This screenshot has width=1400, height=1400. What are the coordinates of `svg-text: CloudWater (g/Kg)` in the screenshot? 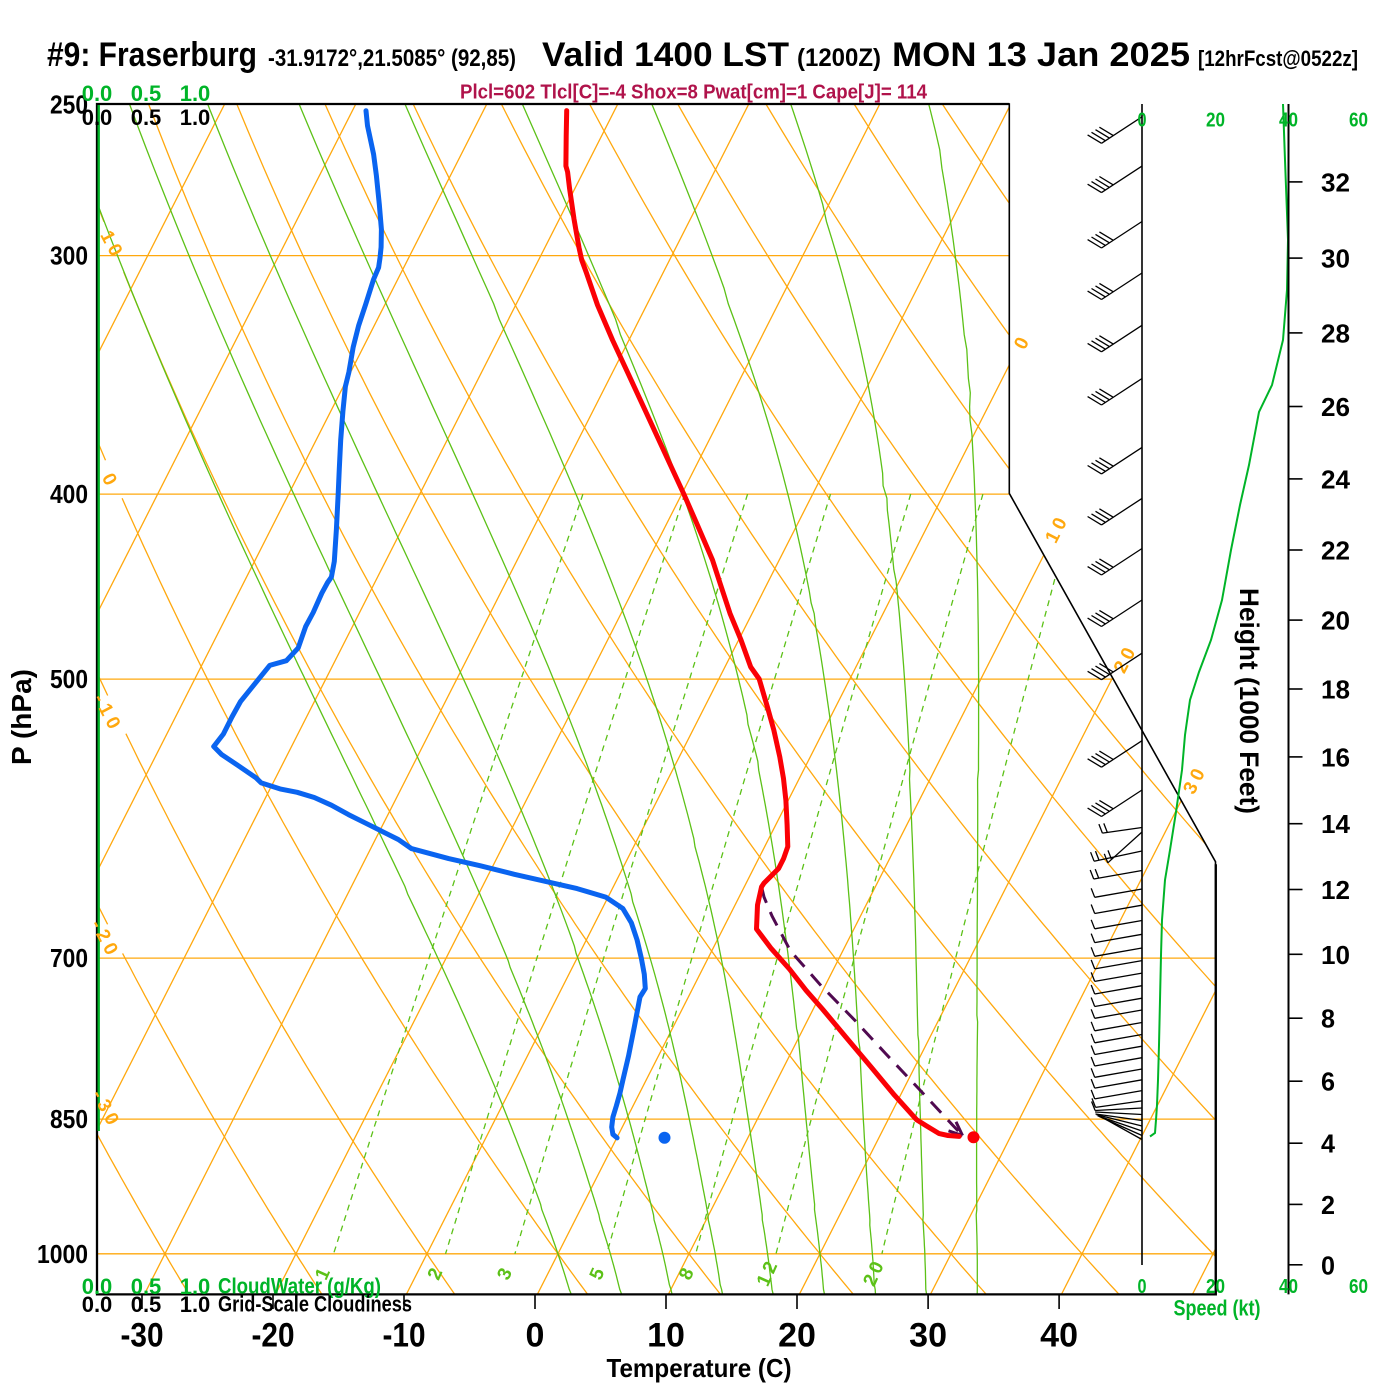 It's located at (299, 1286).